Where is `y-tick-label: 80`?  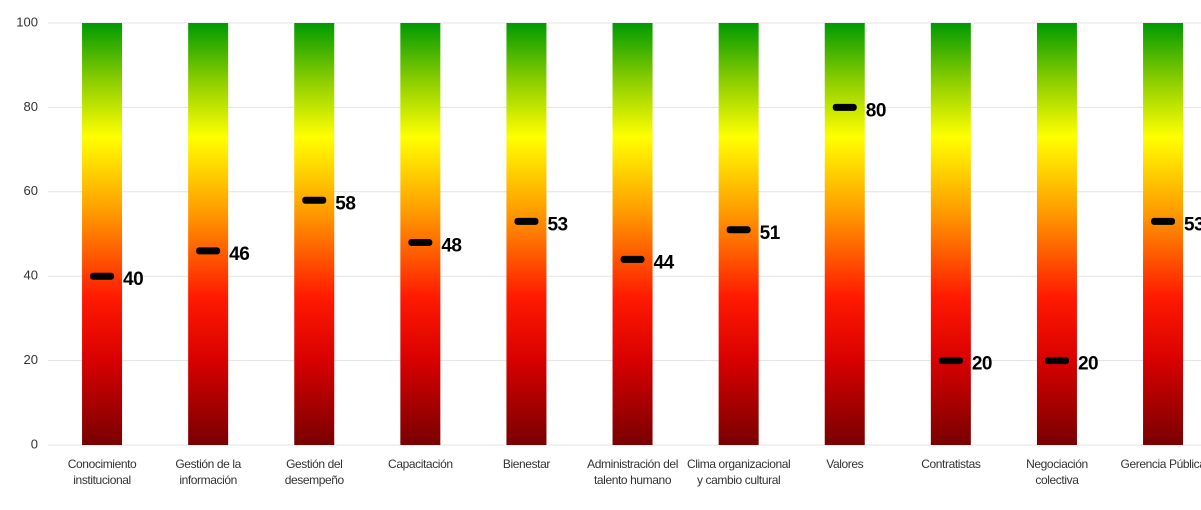 y-tick-label: 80 is located at coordinates (31, 106).